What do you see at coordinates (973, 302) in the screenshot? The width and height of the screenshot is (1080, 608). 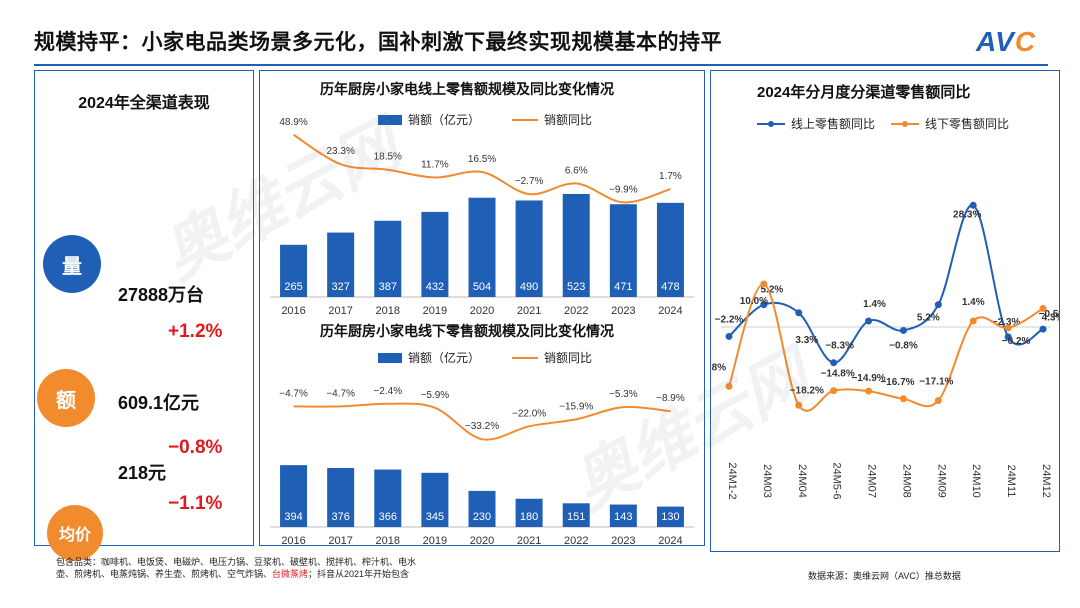 I see `offline-value-label: 1.4%` at bounding box center [973, 302].